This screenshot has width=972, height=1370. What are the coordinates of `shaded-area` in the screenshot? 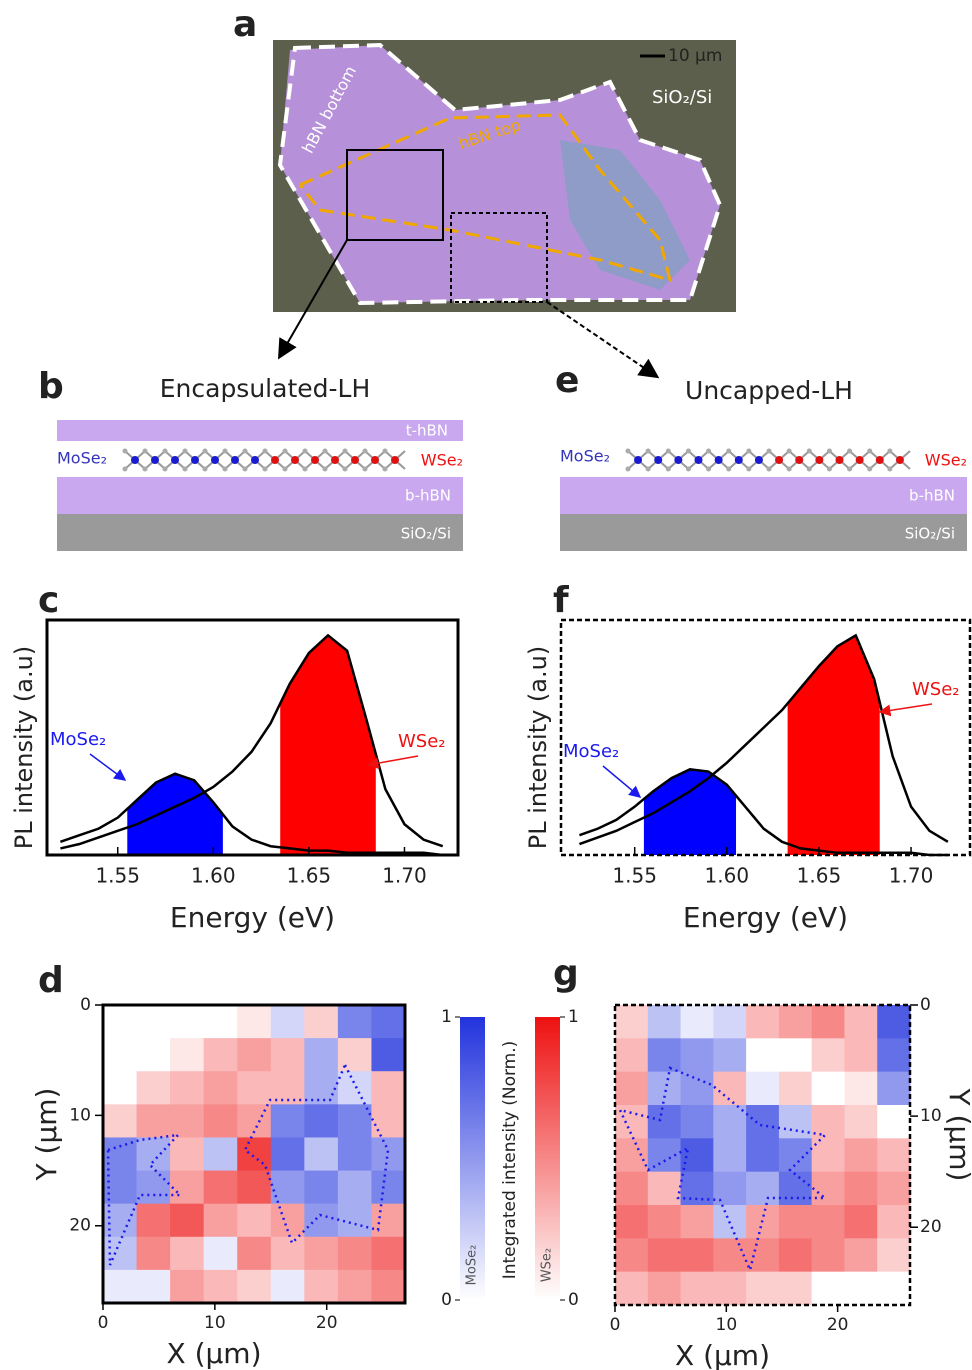 It's located at (328, 745).